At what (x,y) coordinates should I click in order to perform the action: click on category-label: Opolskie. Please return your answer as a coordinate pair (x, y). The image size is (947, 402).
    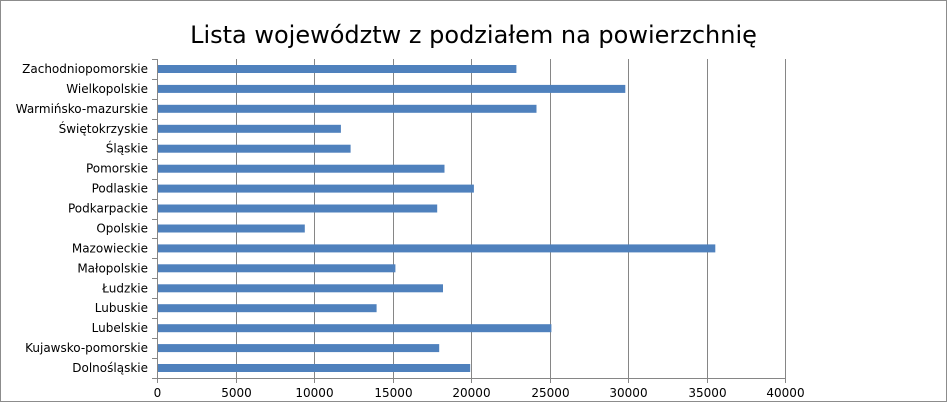
    Looking at the image, I should click on (122, 229).